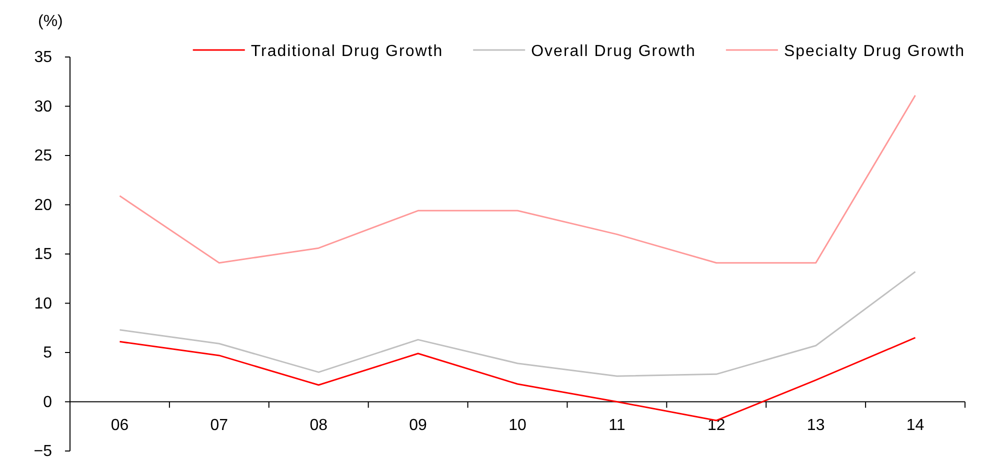  What do you see at coordinates (43, 451) in the screenshot?
I see `y-tick-label: −5` at bounding box center [43, 451].